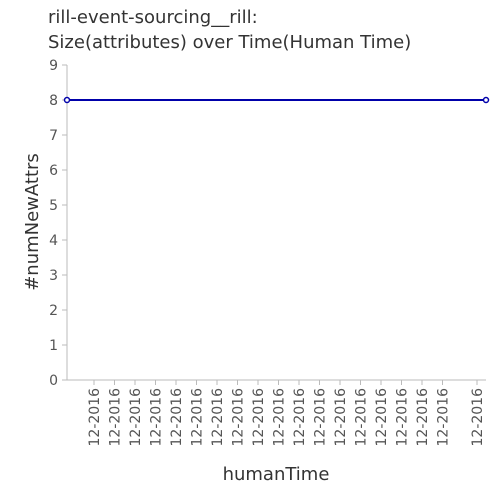 Image resolution: width=500 pixels, height=500 pixels. What do you see at coordinates (53, 136) in the screenshot?
I see `y-tick-label: 7` at bounding box center [53, 136].